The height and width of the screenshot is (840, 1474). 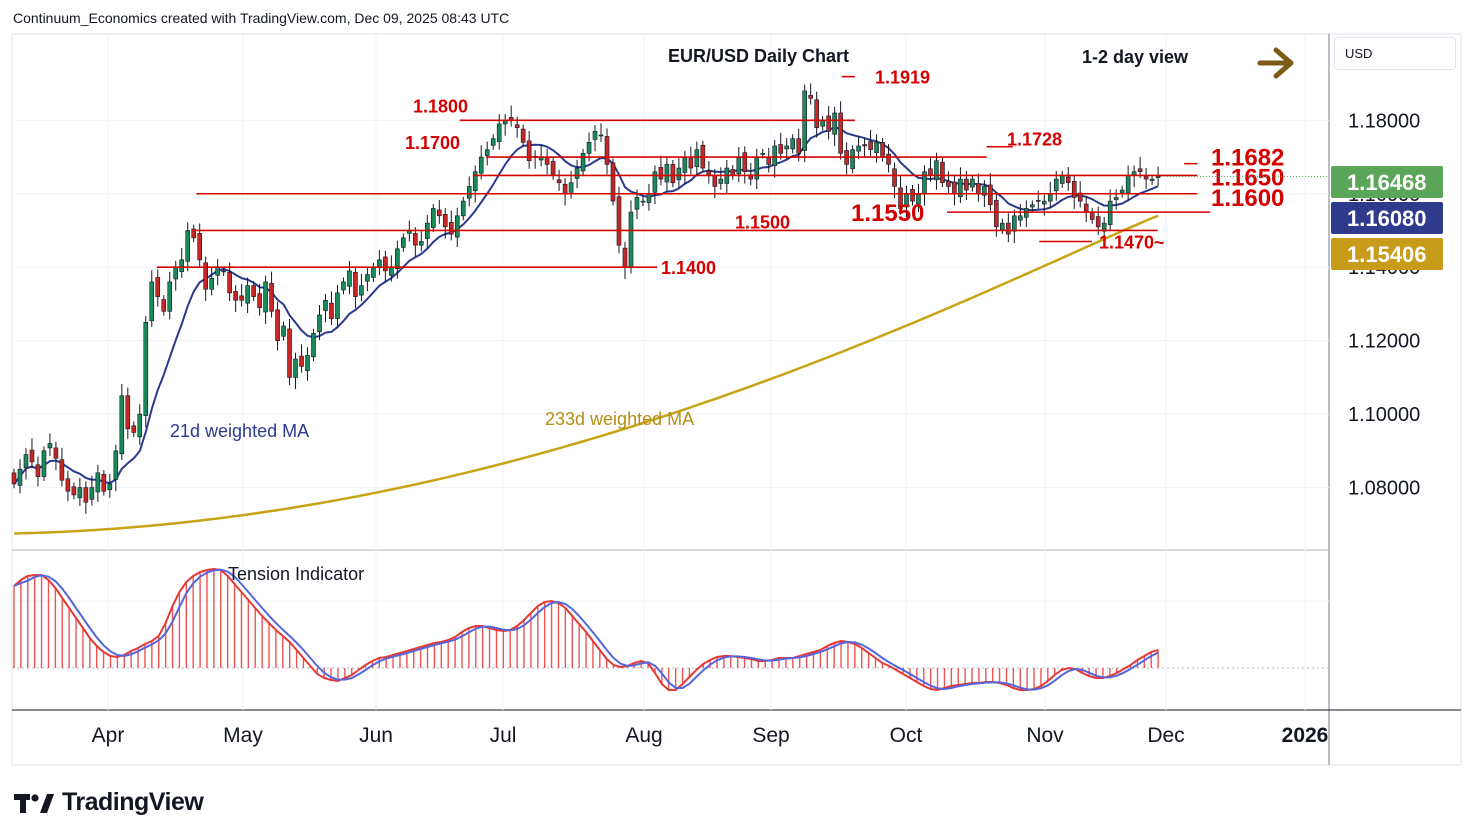 What do you see at coordinates (1384, 415) in the screenshot?
I see `price-tick-label: 1.10000` at bounding box center [1384, 415].